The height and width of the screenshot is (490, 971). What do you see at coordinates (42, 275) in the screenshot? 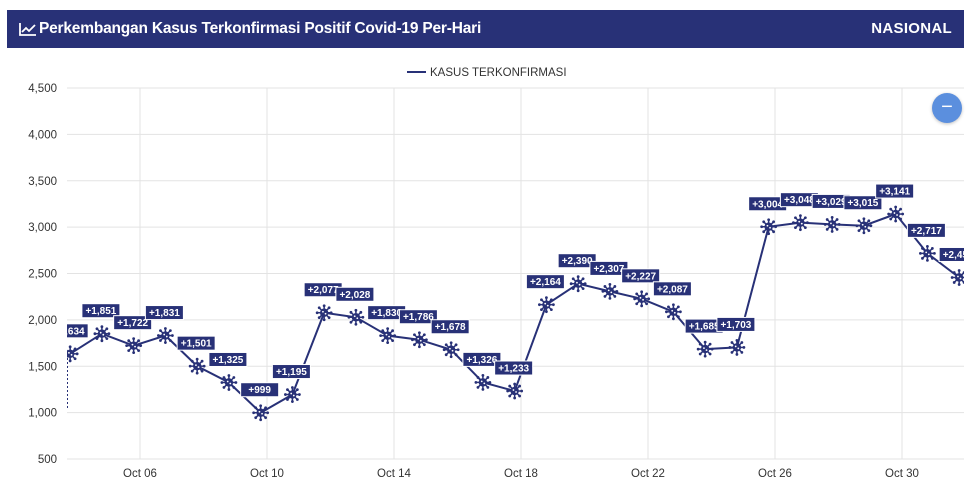
I see `y-tick-label: 2,500` at bounding box center [42, 275].